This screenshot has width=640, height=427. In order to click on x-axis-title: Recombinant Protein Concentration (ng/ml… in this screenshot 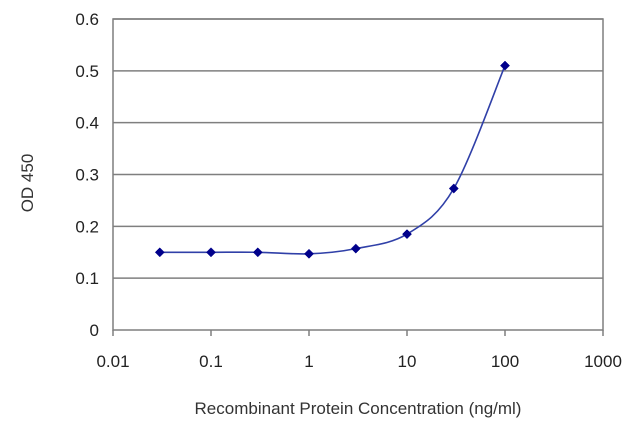, I will do `click(358, 408)`.